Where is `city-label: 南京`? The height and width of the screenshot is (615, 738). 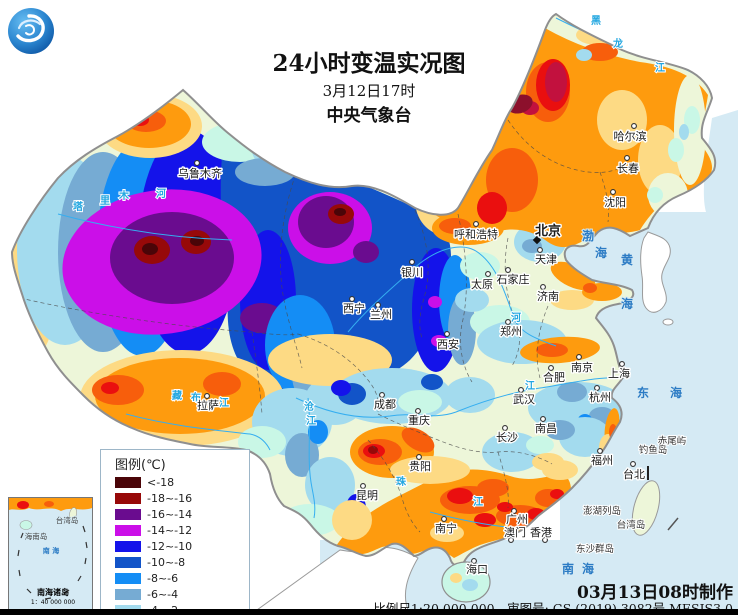 city-label: 南京 is located at coordinates (582, 367).